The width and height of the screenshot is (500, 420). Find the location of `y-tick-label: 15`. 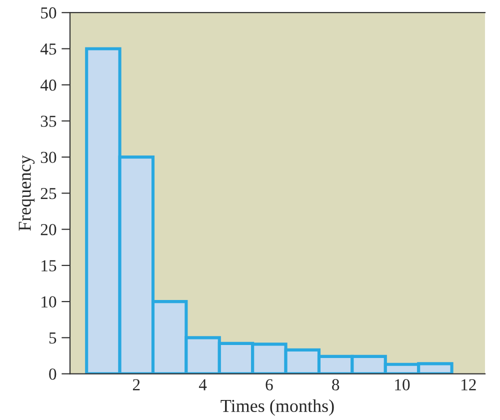

y-tick-label: 15 is located at coordinates (49, 266).